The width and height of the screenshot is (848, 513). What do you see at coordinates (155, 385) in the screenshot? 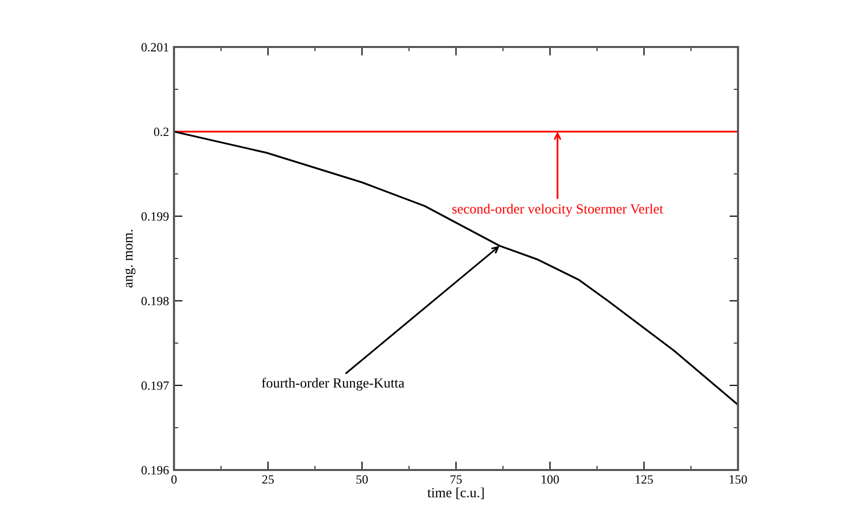
I see `y-tick-label: 0.197` at bounding box center [155, 385].